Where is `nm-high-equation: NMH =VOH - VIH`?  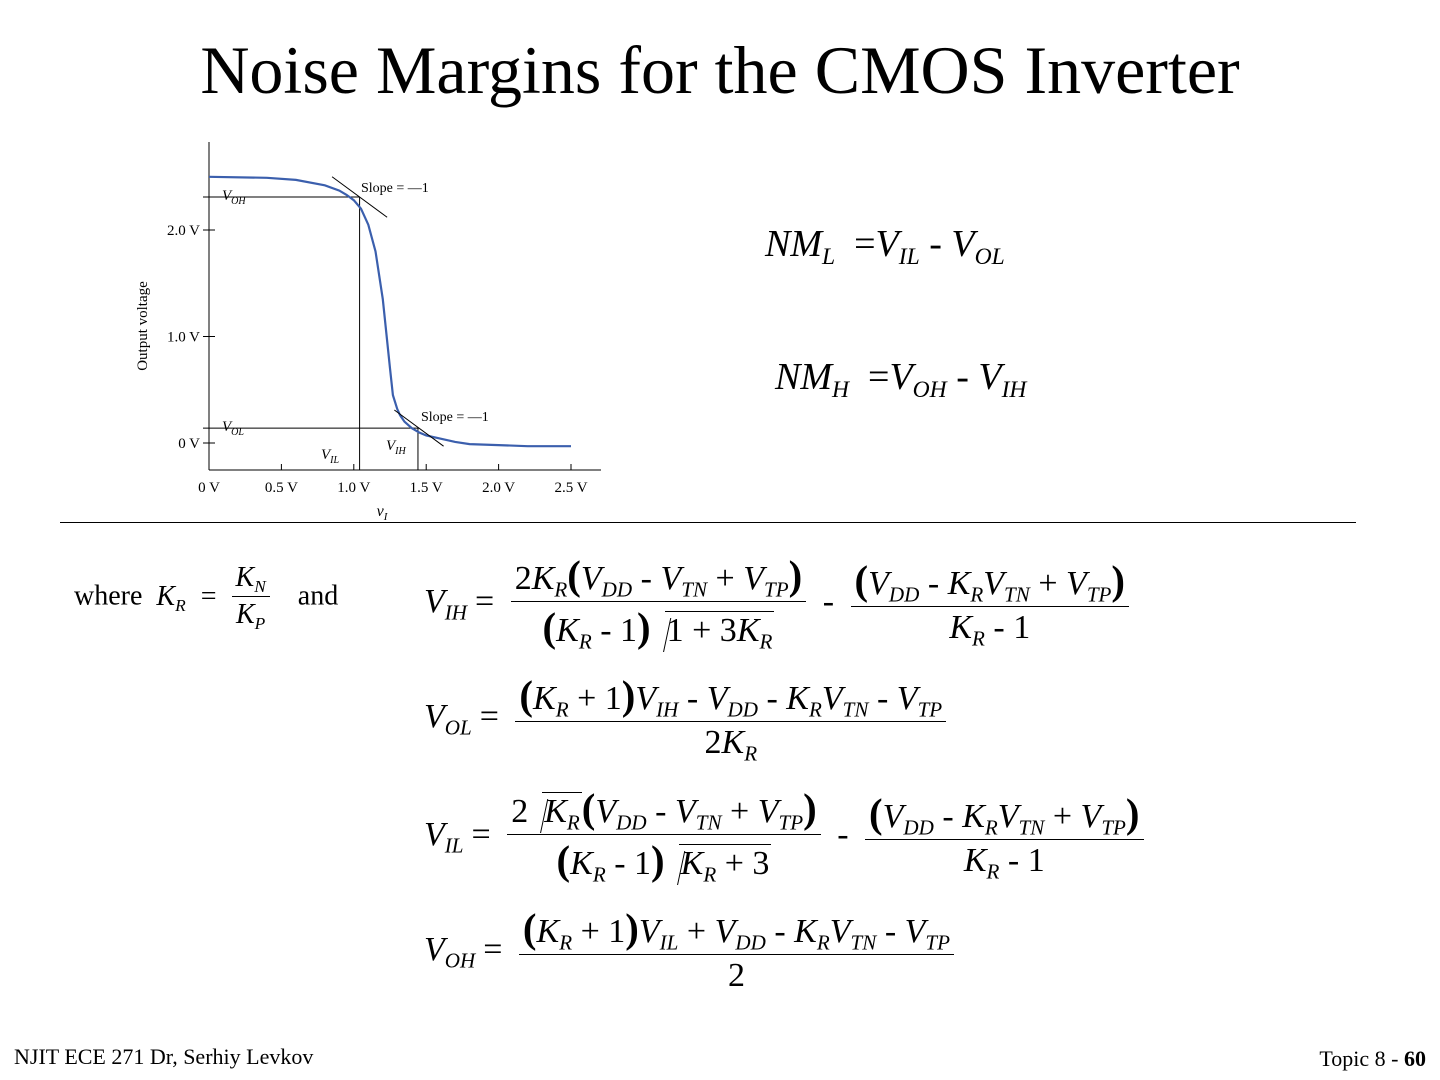
nm-high-equation: NMH =VOH - VIH is located at coordinates (901, 380).